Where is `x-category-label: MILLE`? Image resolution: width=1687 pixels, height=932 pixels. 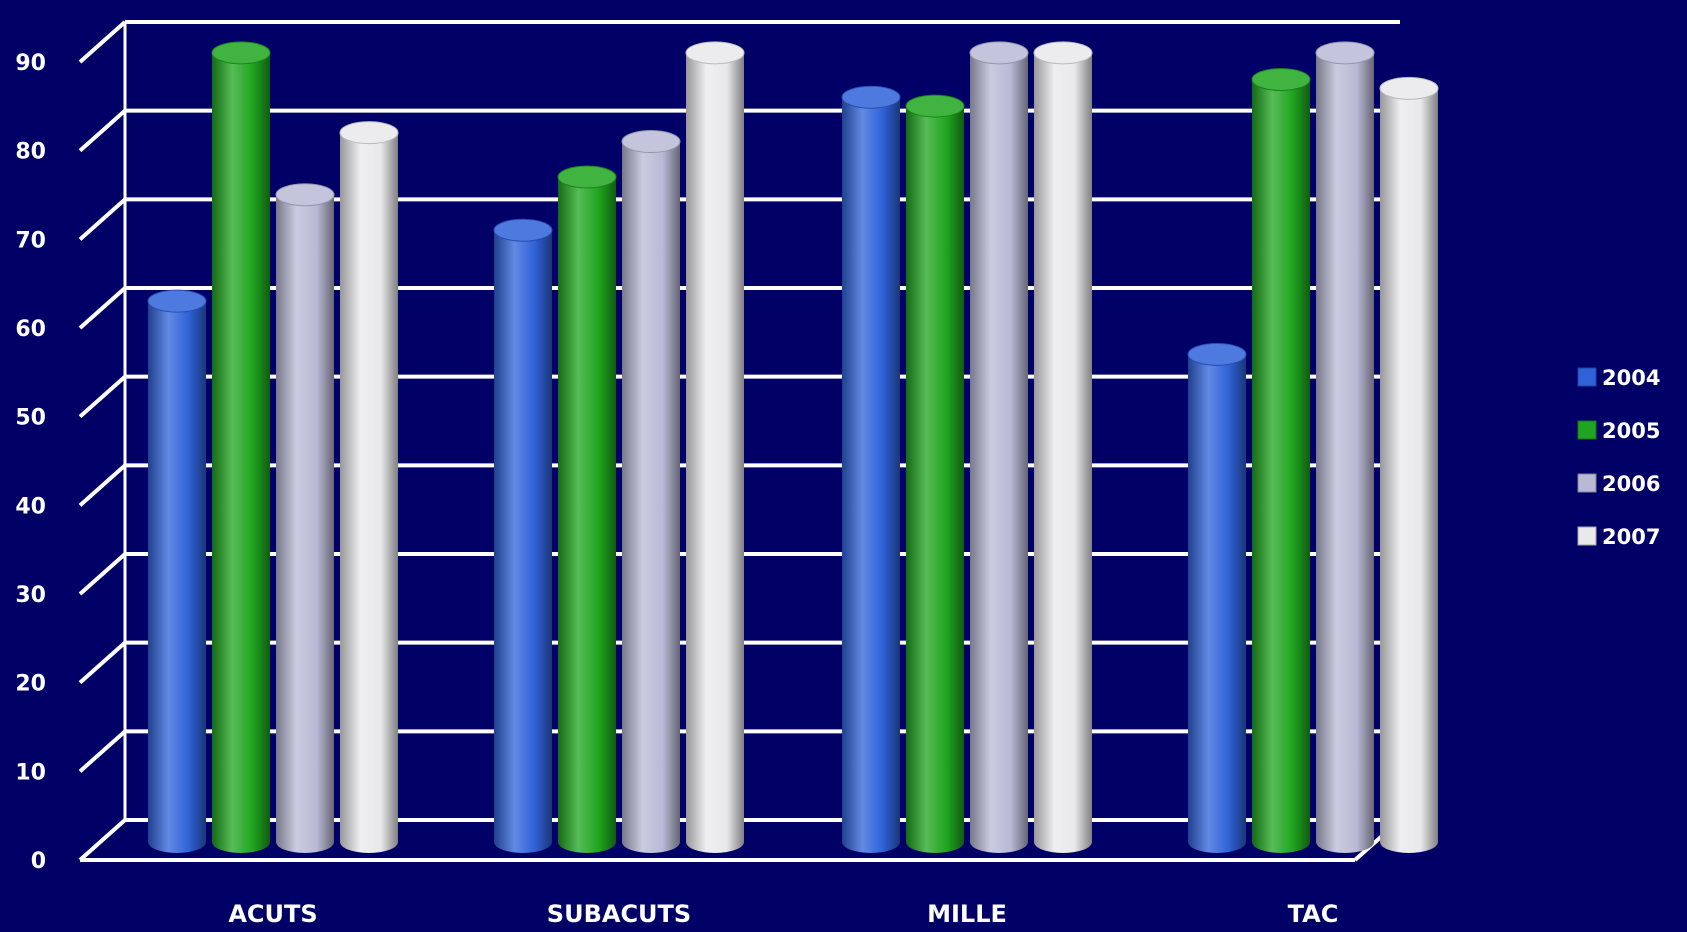
x-category-label: MILLE is located at coordinates (967, 914).